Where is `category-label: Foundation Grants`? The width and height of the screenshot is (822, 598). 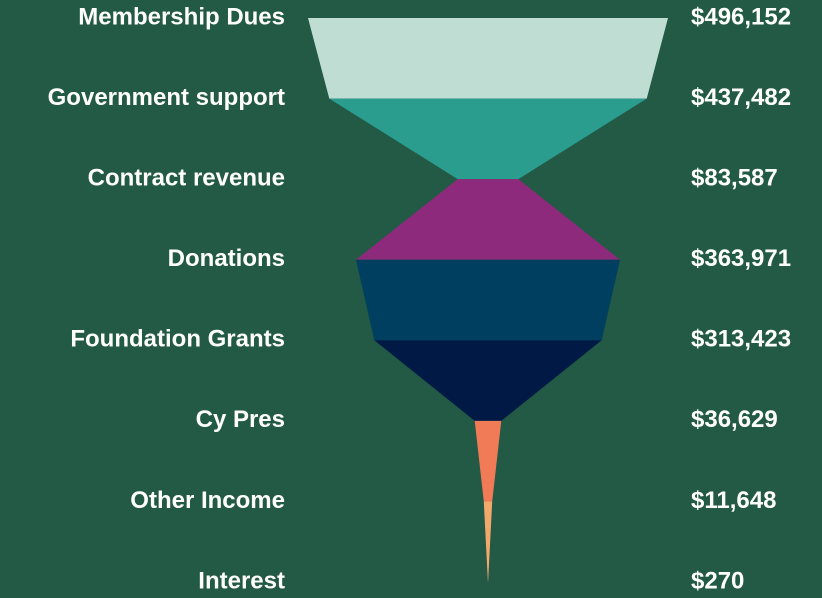
category-label: Foundation Grants is located at coordinates (177, 339).